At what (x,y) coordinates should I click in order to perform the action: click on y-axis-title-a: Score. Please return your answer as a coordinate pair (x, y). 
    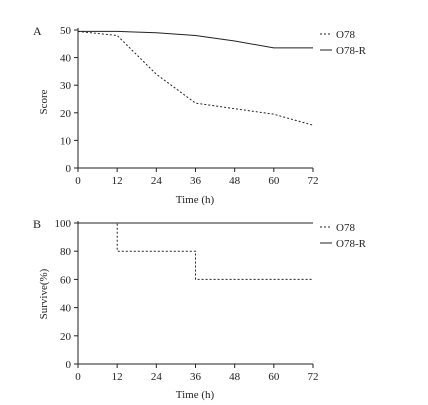
    Looking at the image, I should click on (44, 101).